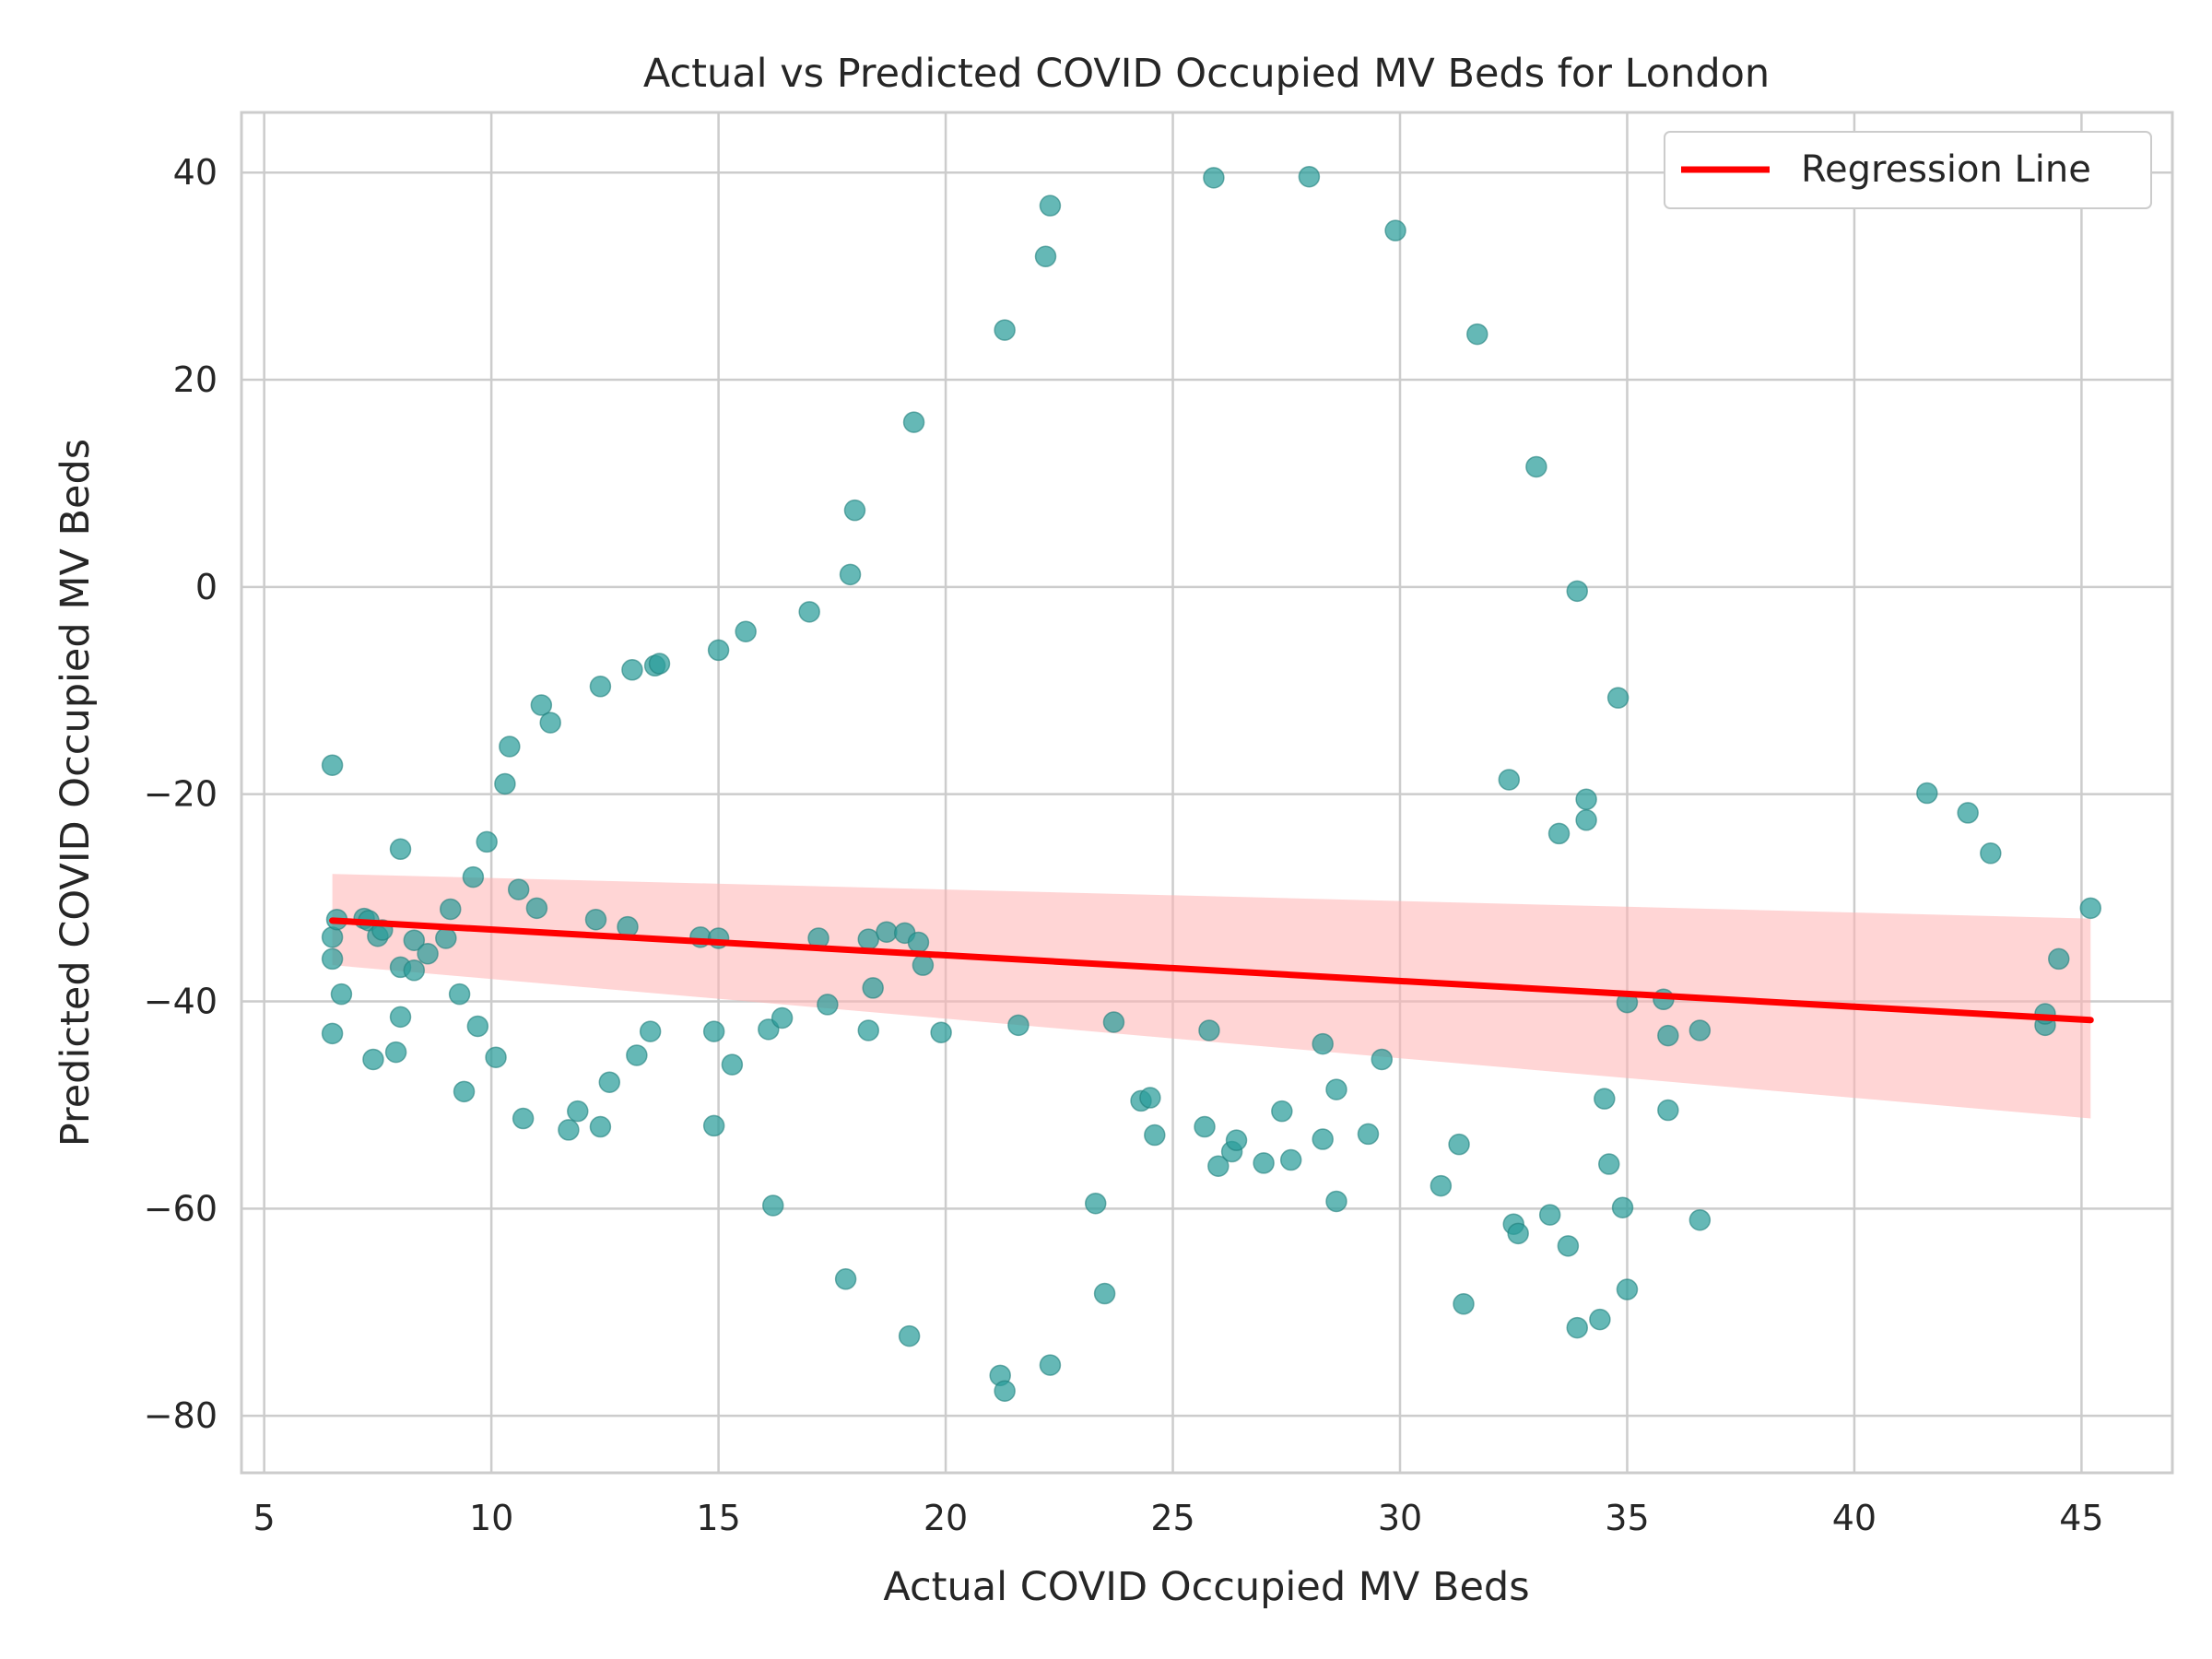 This screenshot has width=2212, height=1659. What do you see at coordinates (1946, 169) in the screenshot?
I see `legend-label: Regression Line` at bounding box center [1946, 169].